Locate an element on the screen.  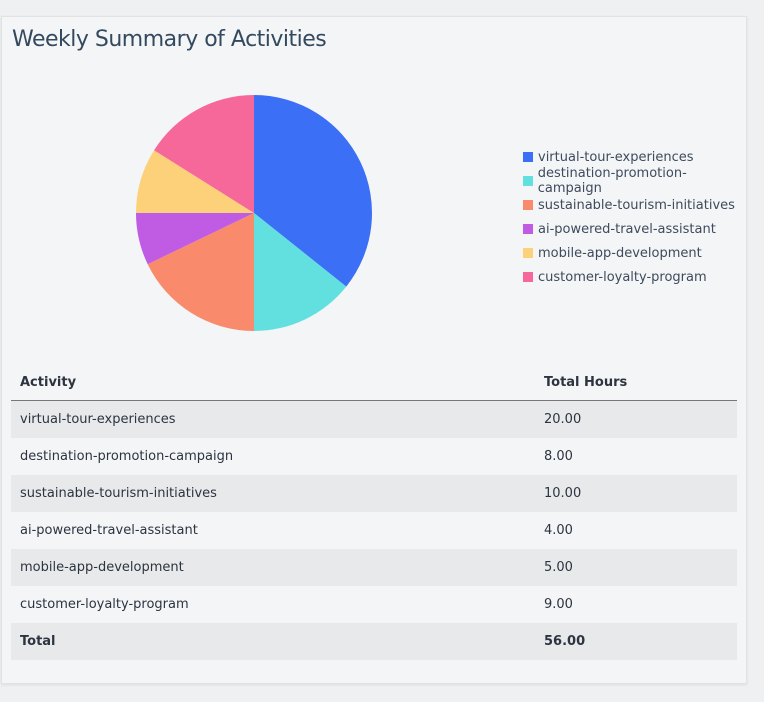
pie-slice-customer-loyalty-program is located at coordinates (204, 154).